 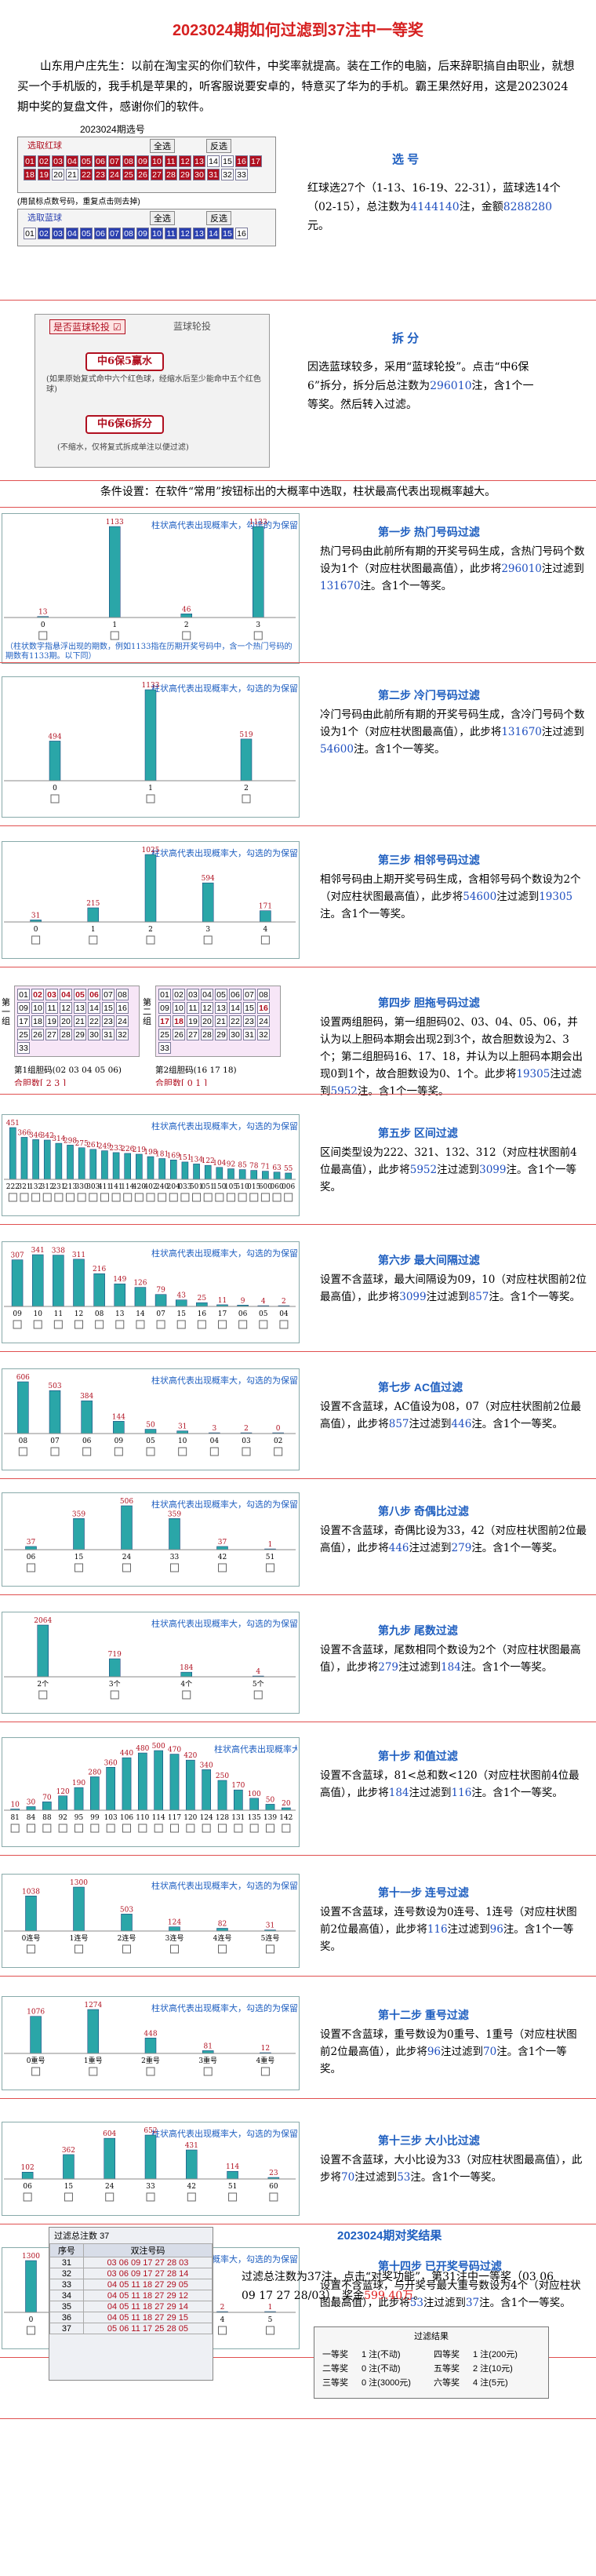 I want to click on red-ball: 28, so click(x=171, y=174).